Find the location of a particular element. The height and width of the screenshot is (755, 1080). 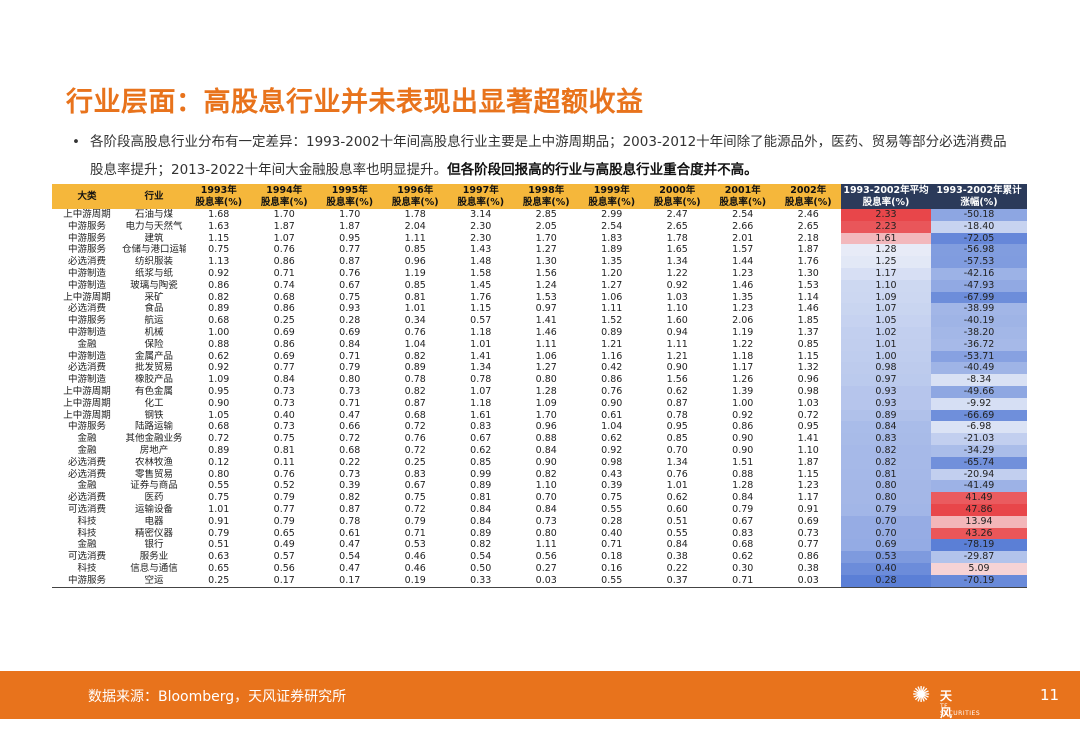

value-cell: 0.81 is located at coordinates (481, 498).